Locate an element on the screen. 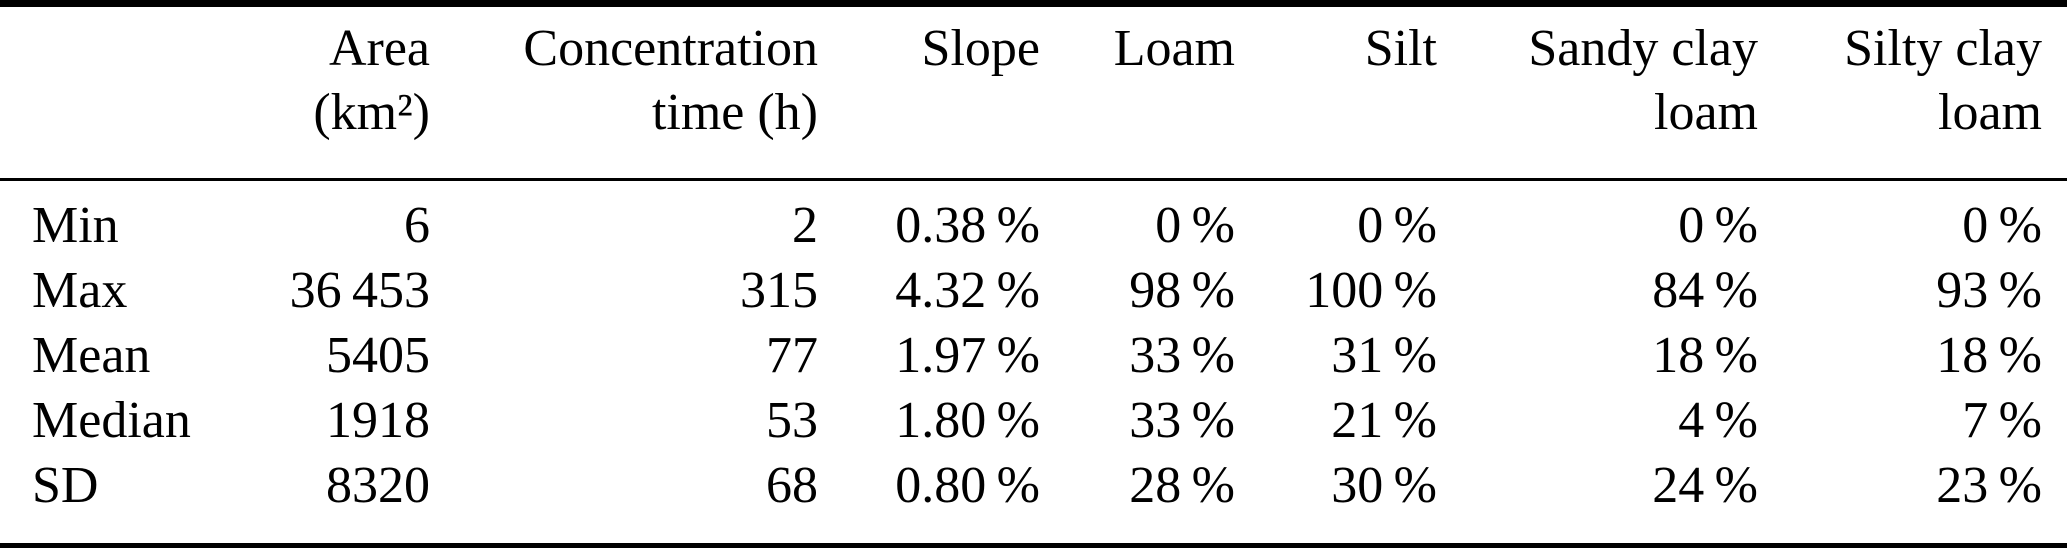  table-cell: 5405 is located at coordinates (378, 355).